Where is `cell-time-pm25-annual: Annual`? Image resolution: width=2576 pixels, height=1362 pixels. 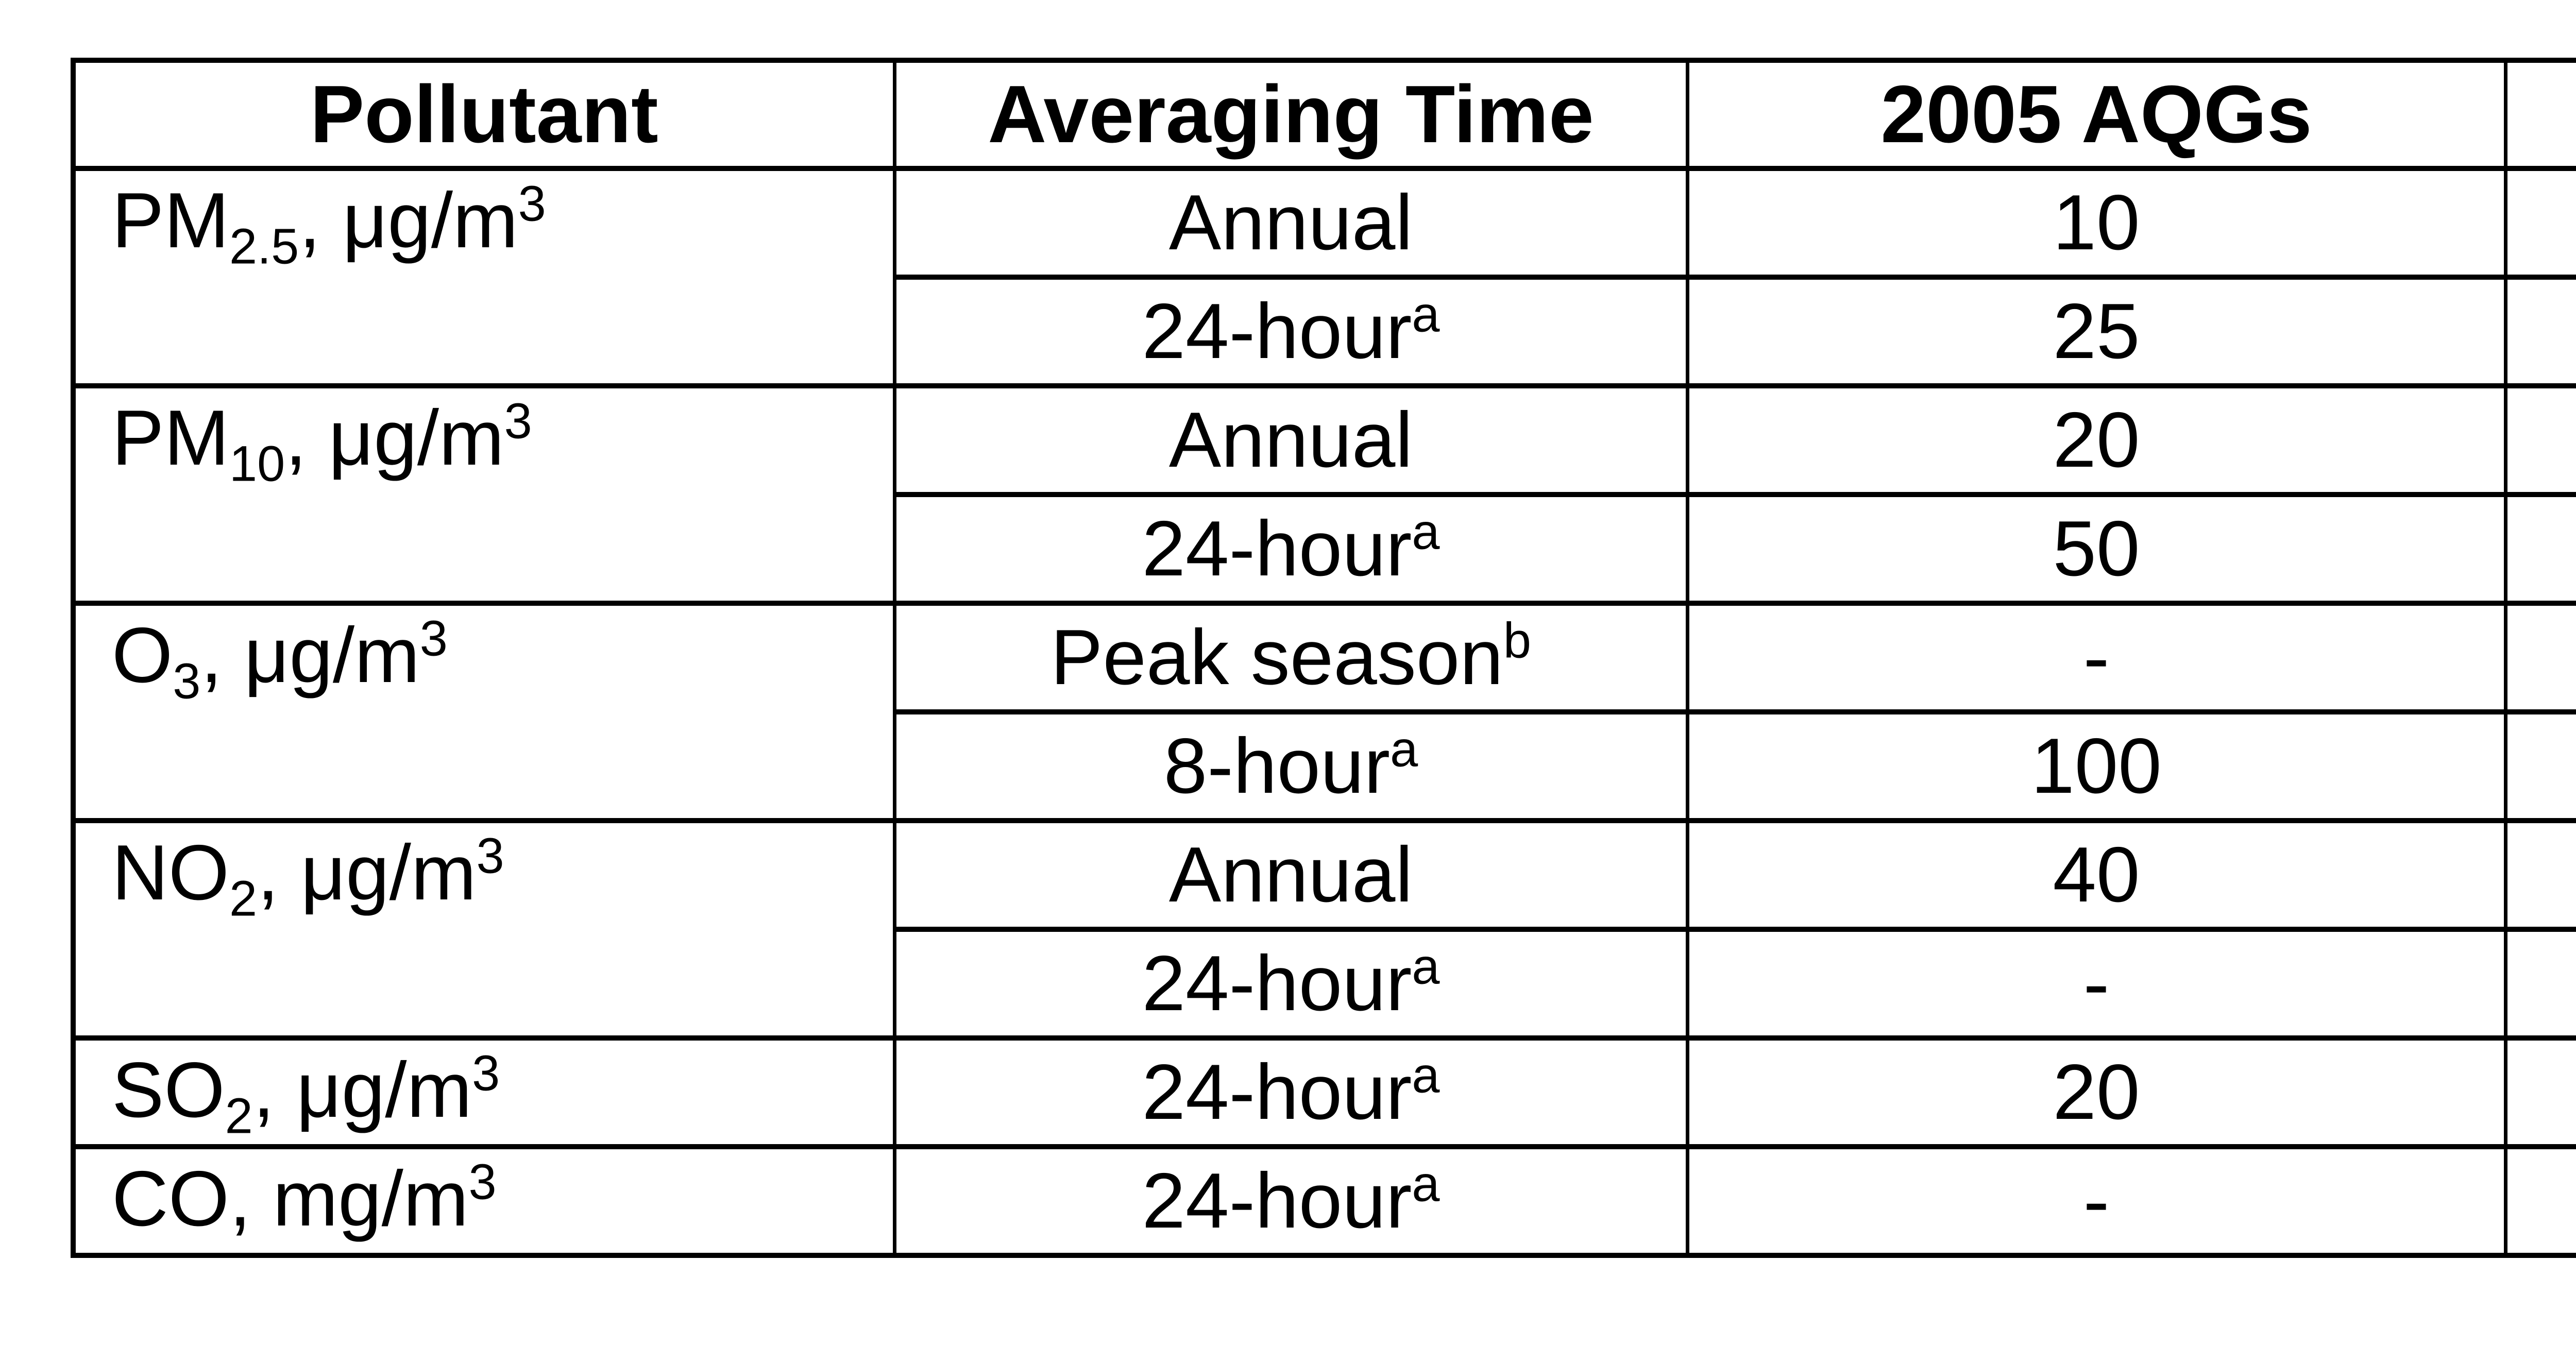 cell-time-pm25-annual: Annual is located at coordinates (1290, 223).